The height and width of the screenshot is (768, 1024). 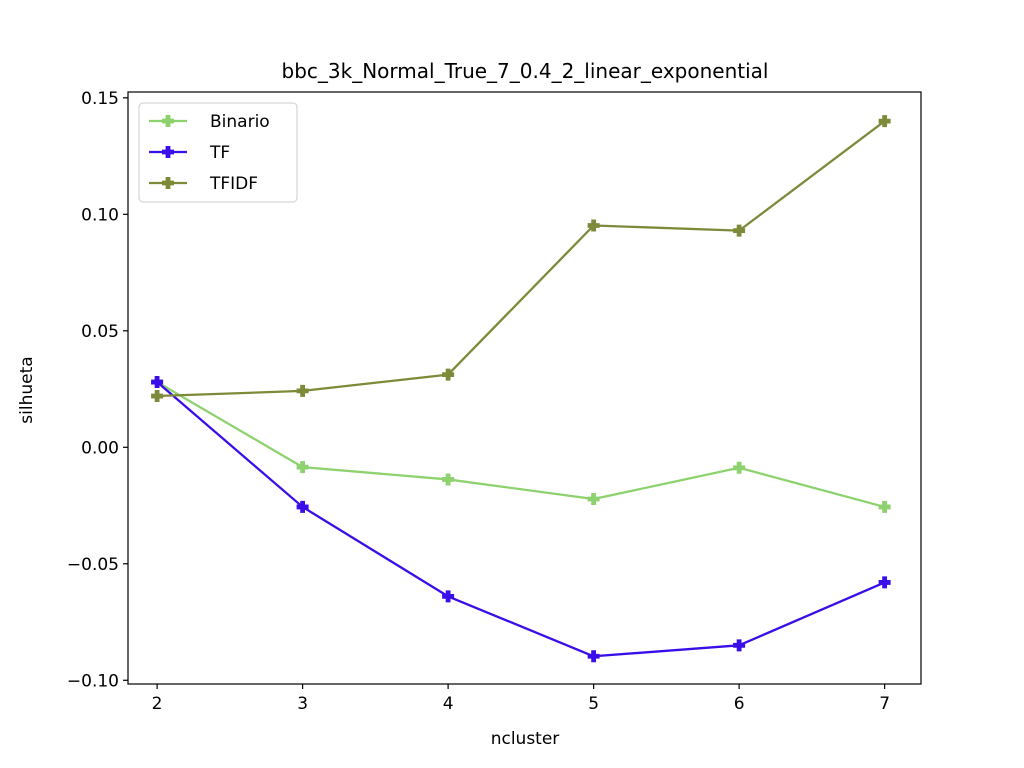 I want to click on legend-entries: Binario TF TFIDF, so click(x=209, y=153).